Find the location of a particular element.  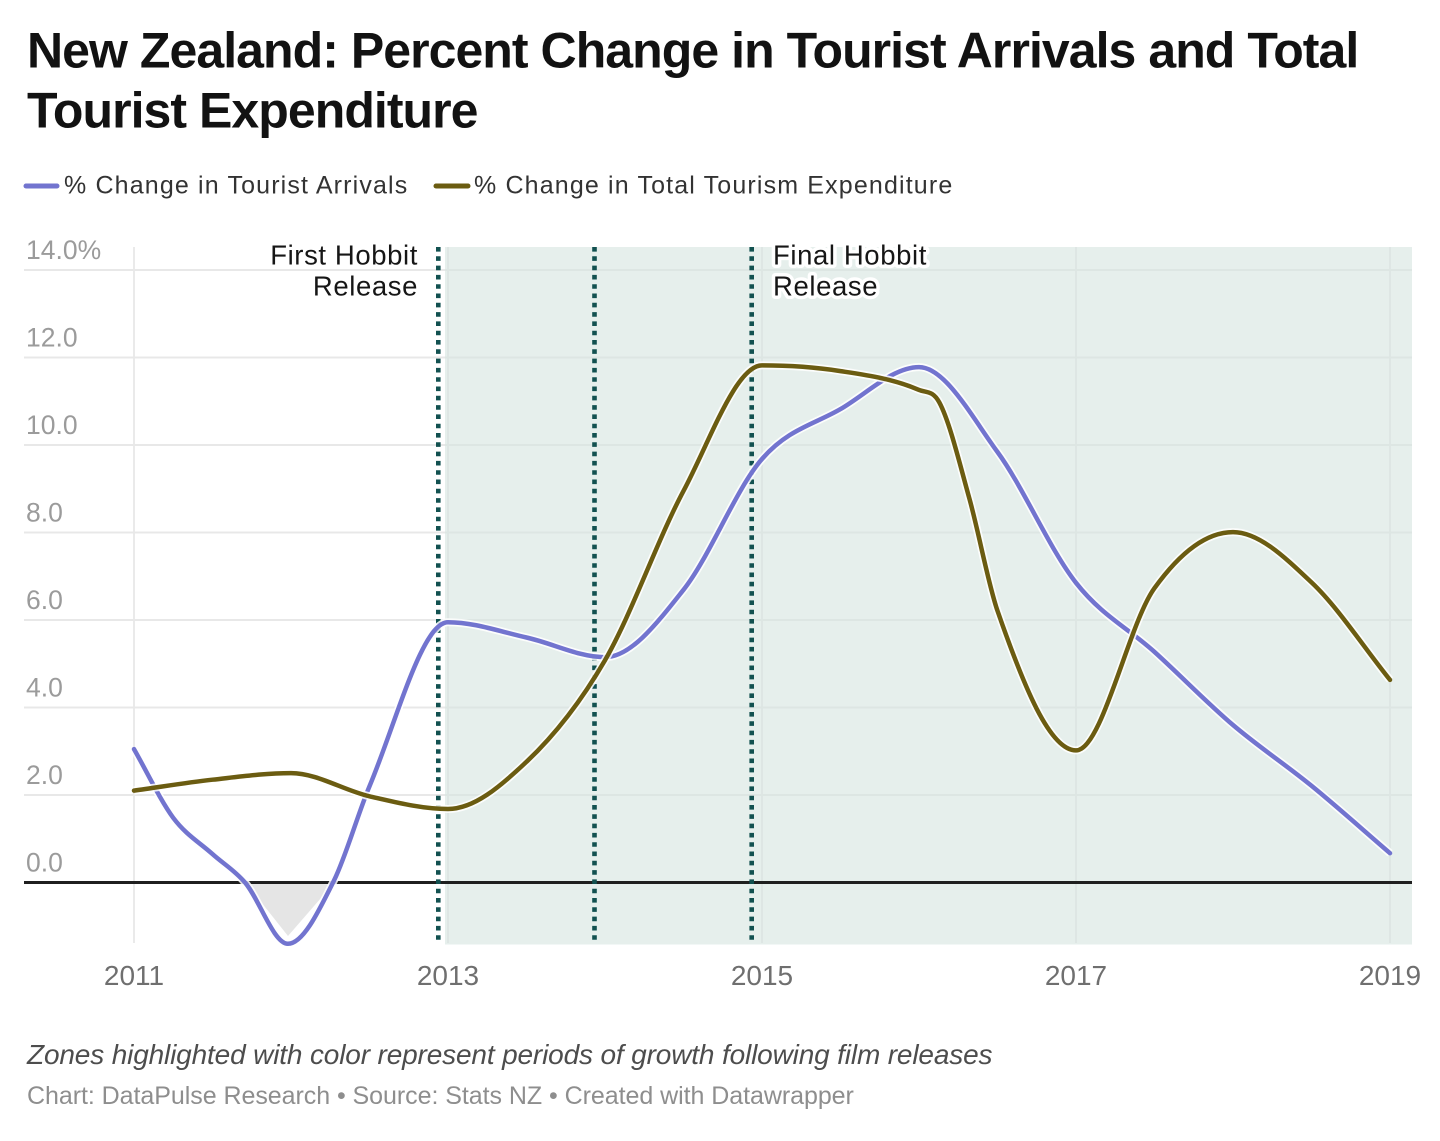

svg-text:% Change in Total Tourism Expe: % Change in Total Tourism Expenditure is located at coordinates (713, 186).